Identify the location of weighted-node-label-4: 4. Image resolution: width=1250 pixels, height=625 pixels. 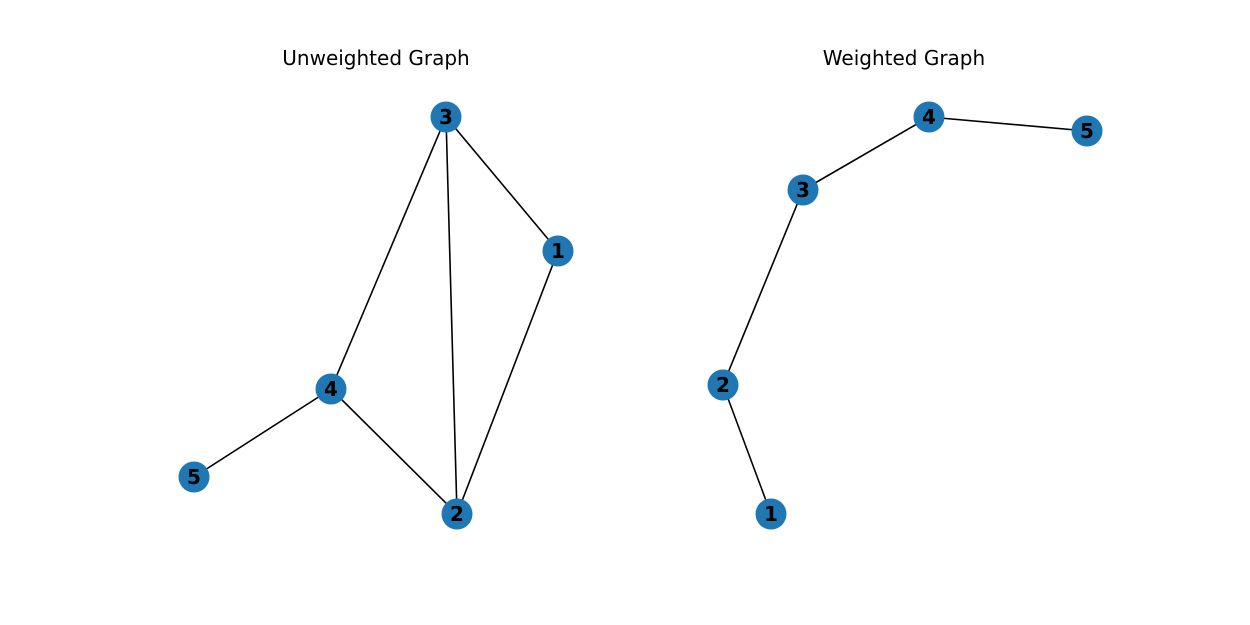
(929, 117).